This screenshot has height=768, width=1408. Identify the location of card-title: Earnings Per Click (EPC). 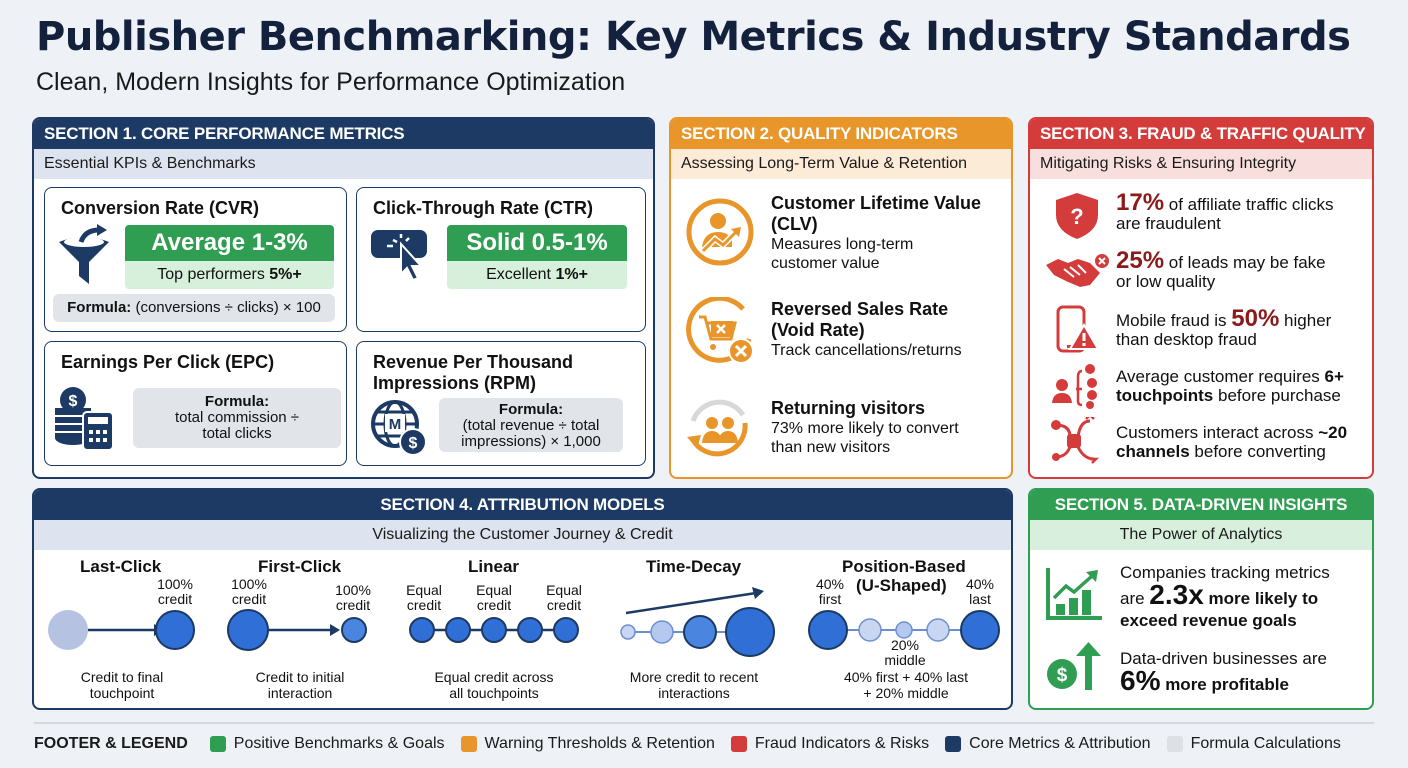
(168, 362).